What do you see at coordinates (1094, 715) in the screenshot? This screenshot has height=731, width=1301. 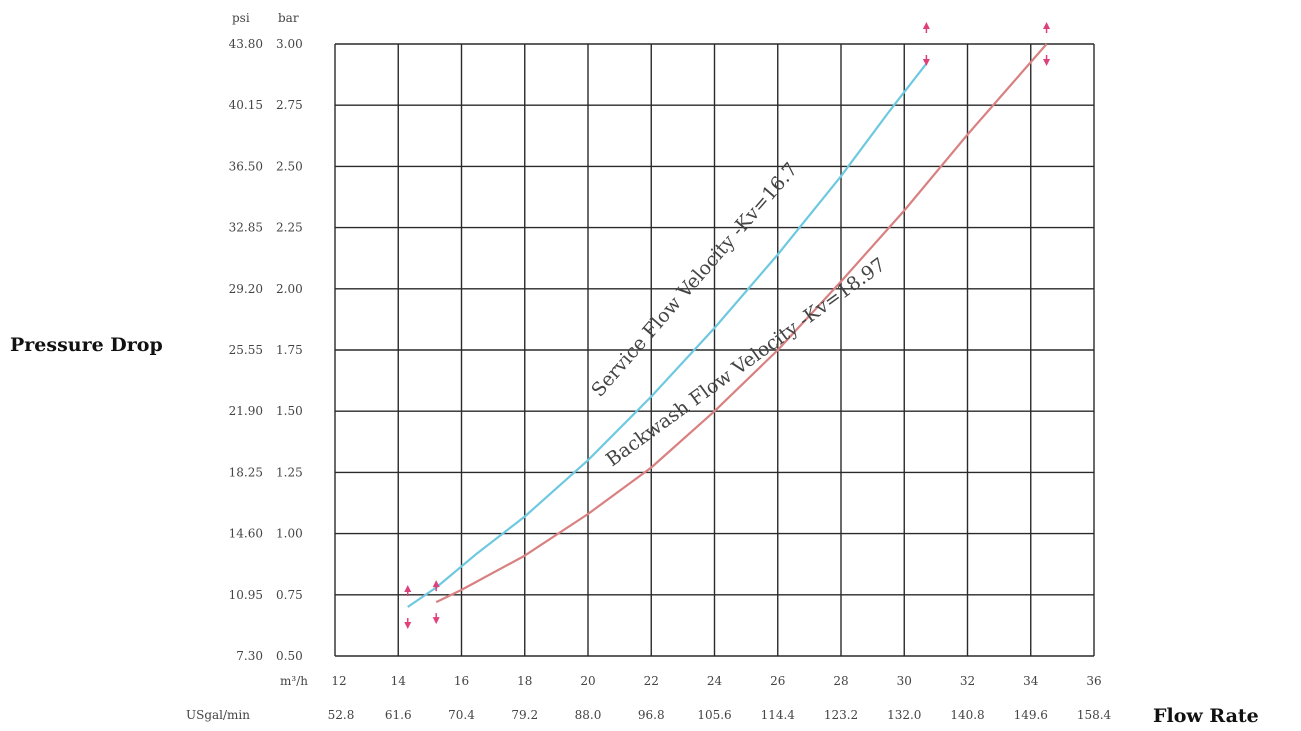 I see `gpm-tick-label: 158.4` at bounding box center [1094, 715].